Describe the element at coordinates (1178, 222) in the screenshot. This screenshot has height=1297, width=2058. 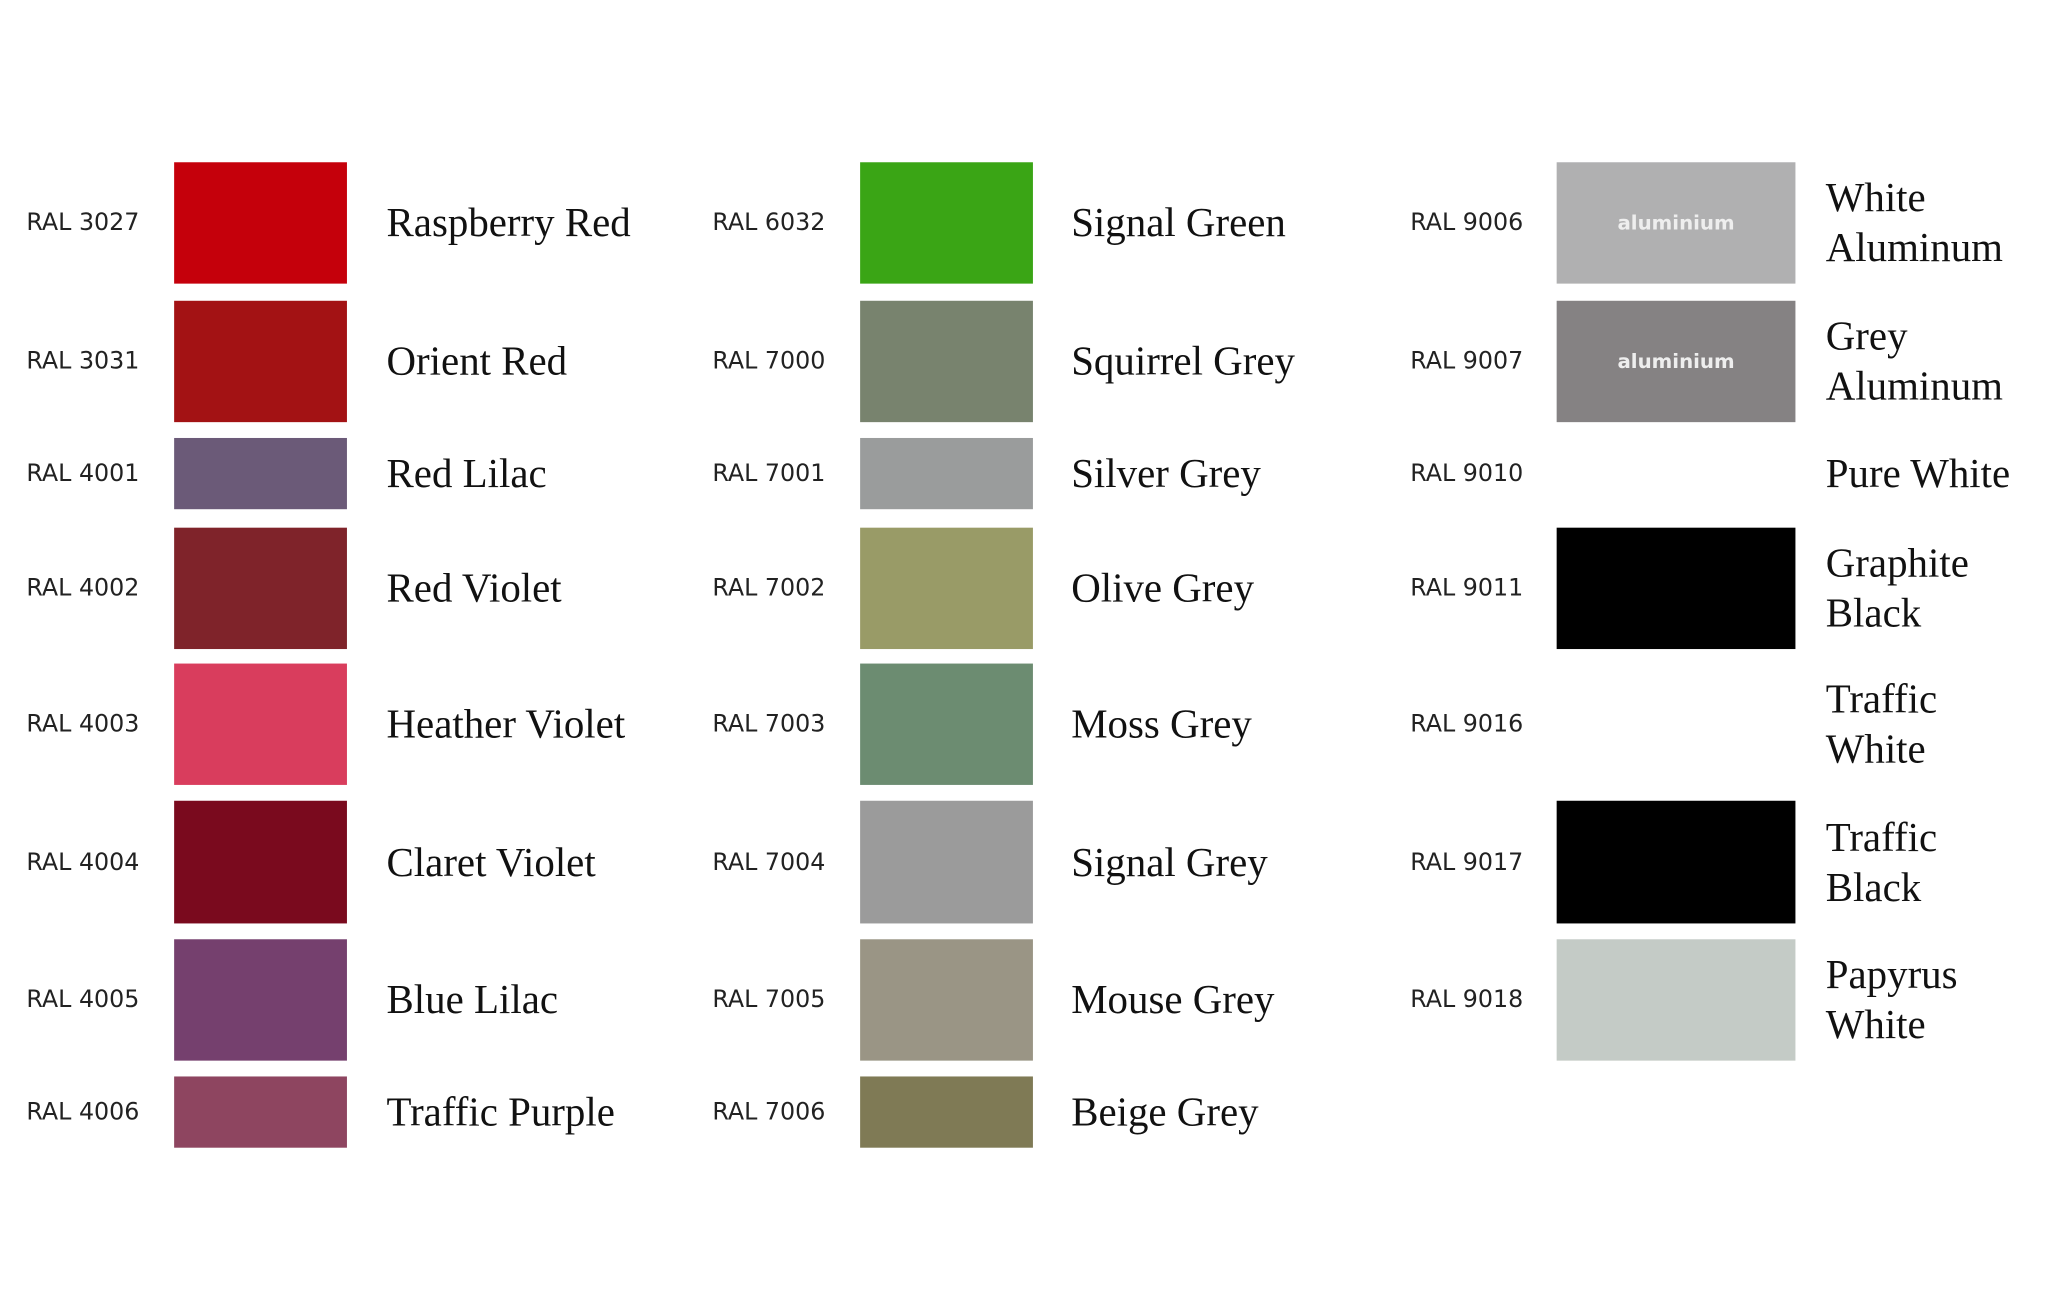
I see `color-name: Signal Green` at that location.